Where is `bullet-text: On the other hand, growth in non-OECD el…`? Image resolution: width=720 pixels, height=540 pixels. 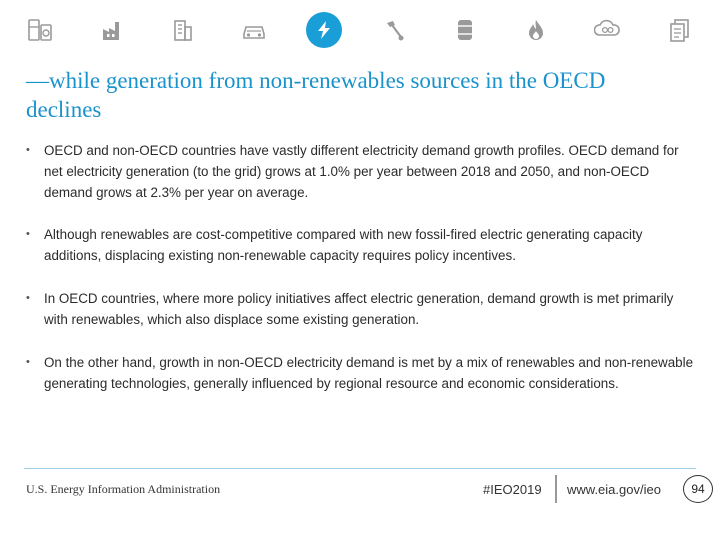 bullet-text: On the other hand, growth in non-OECD el… is located at coordinates (369, 373).